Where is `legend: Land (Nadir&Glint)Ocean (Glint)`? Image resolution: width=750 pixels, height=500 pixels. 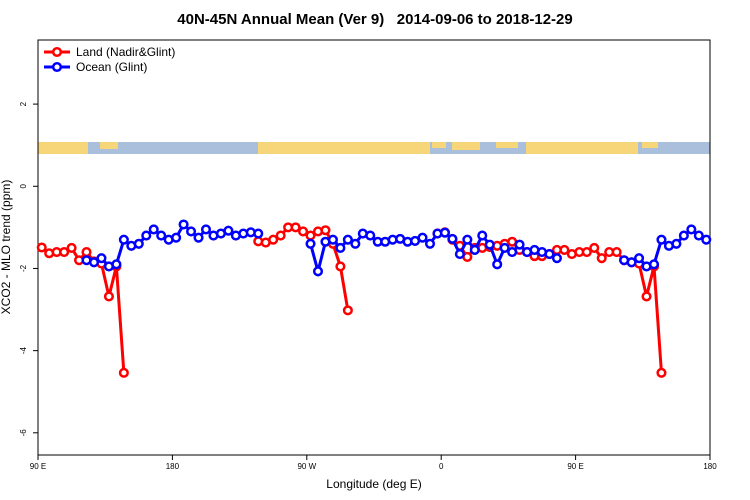
legend: Land (Nadir&Glint)Ocean (Glint) is located at coordinates (109, 59).